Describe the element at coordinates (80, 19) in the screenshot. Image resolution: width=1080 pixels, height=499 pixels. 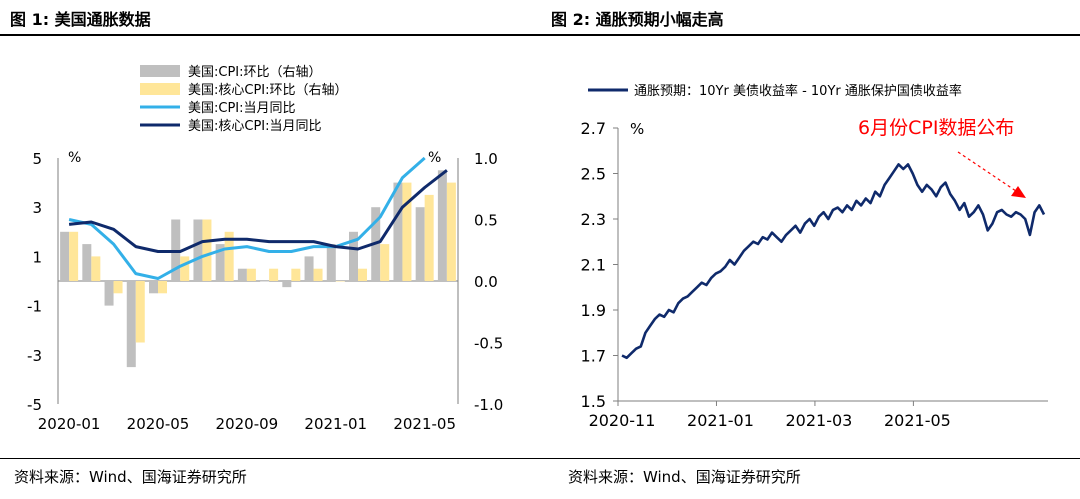
I see `chart-1-title: 图 1: 美国通胀数据` at that location.